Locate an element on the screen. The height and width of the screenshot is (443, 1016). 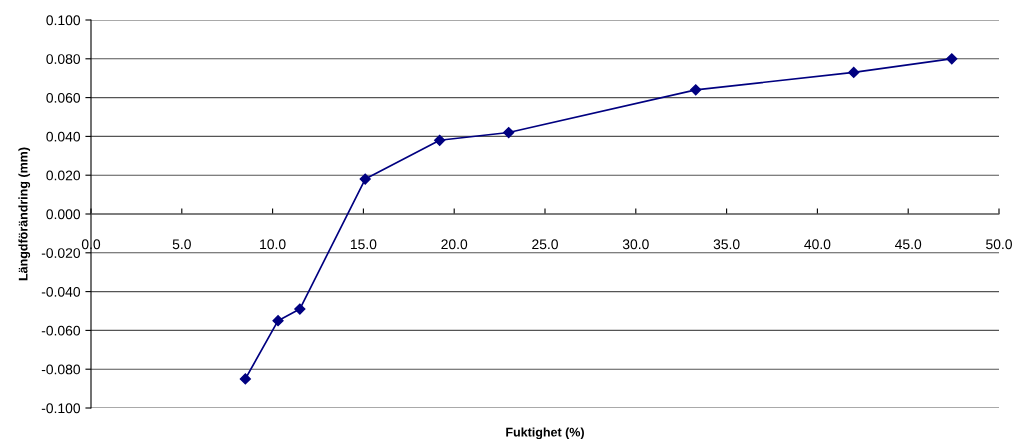
y-tick-label: -0.060 is located at coordinates (61, 330).